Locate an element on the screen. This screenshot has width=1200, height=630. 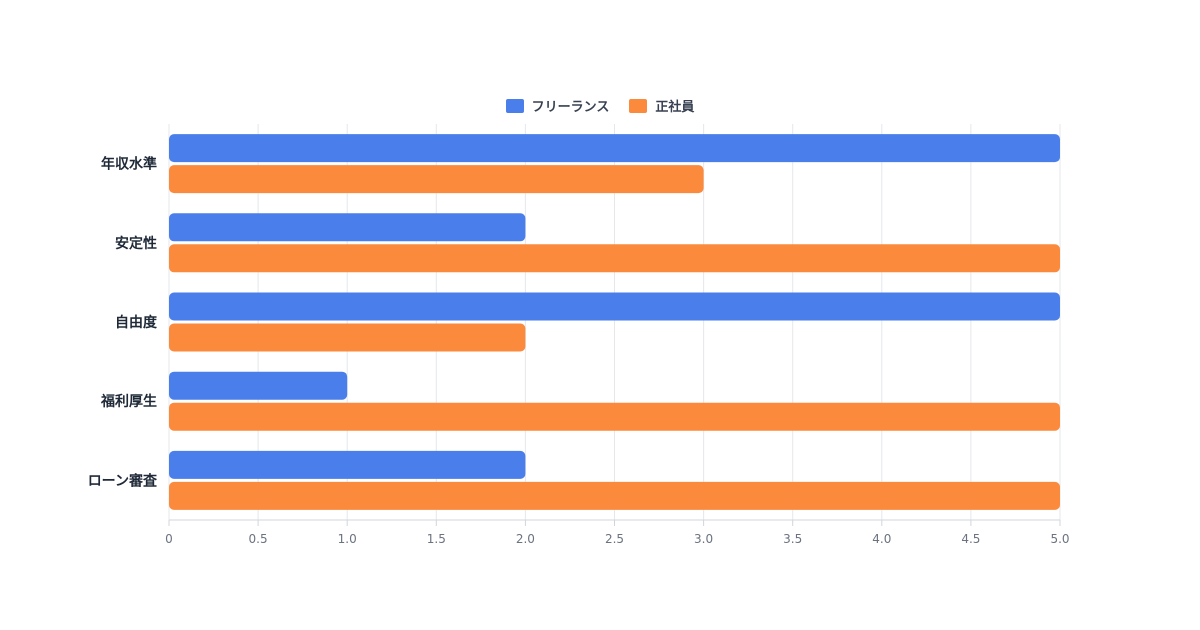
x-tick-label: 1.0 is located at coordinates (347, 539).